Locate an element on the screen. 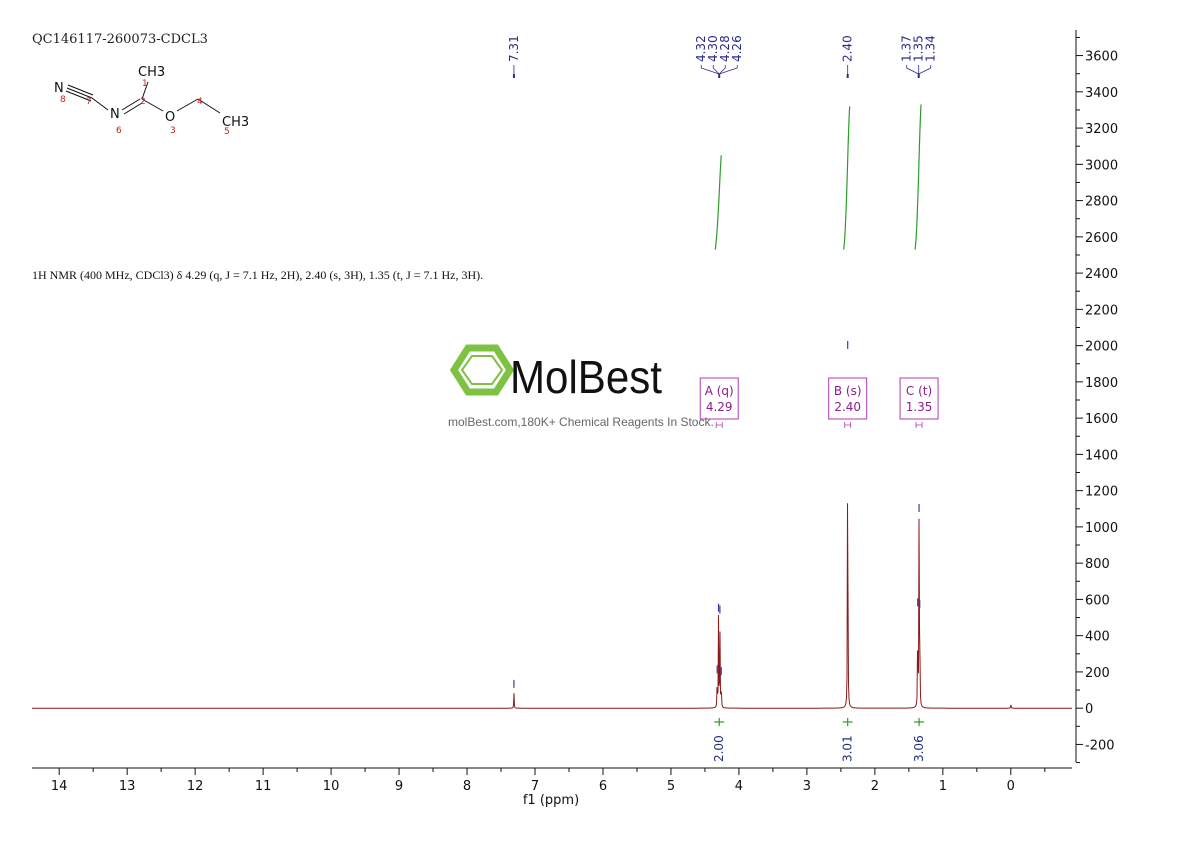  x-tick-label-11: 11 is located at coordinates (263, 786).